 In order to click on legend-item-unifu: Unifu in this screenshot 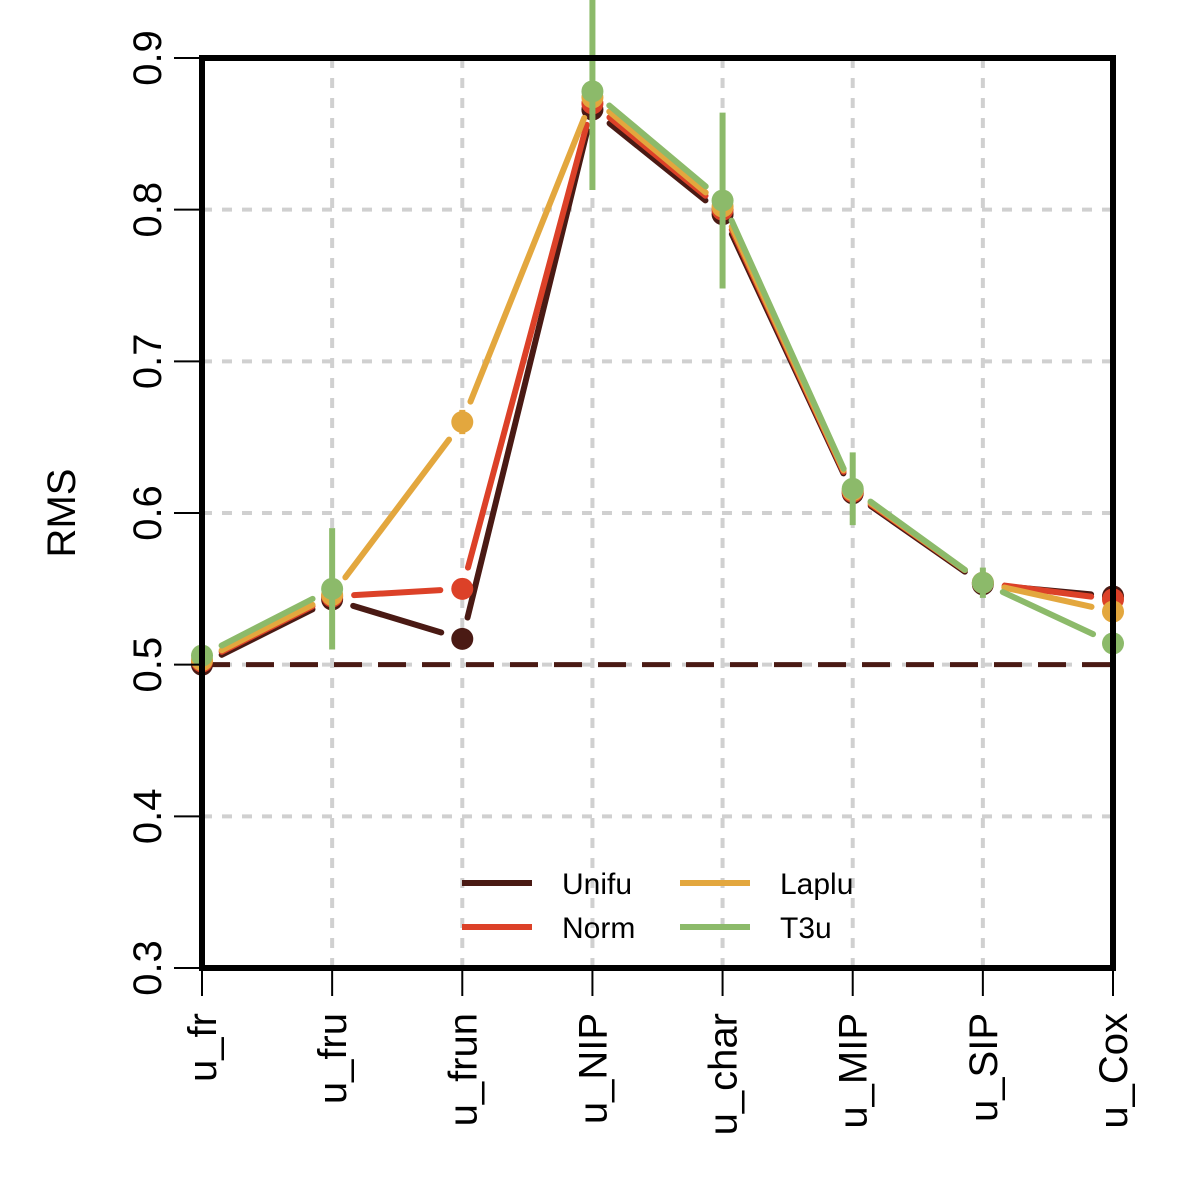, I will do `click(547, 884)`.